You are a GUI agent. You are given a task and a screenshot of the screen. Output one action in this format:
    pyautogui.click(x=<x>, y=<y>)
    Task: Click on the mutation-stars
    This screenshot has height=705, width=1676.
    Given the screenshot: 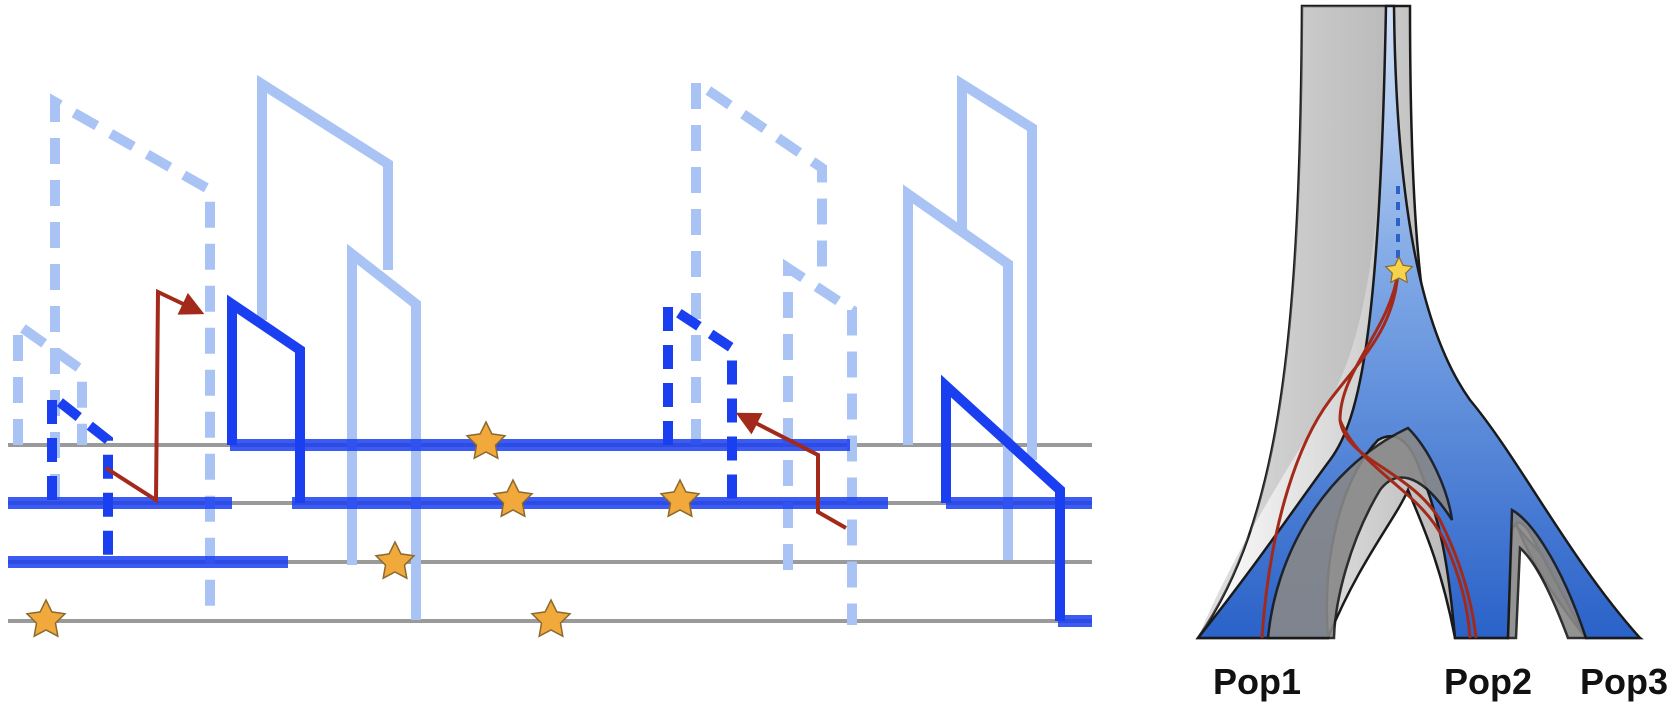 What is the action you would take?
    pyautogui.click(x=363, y=529)
    